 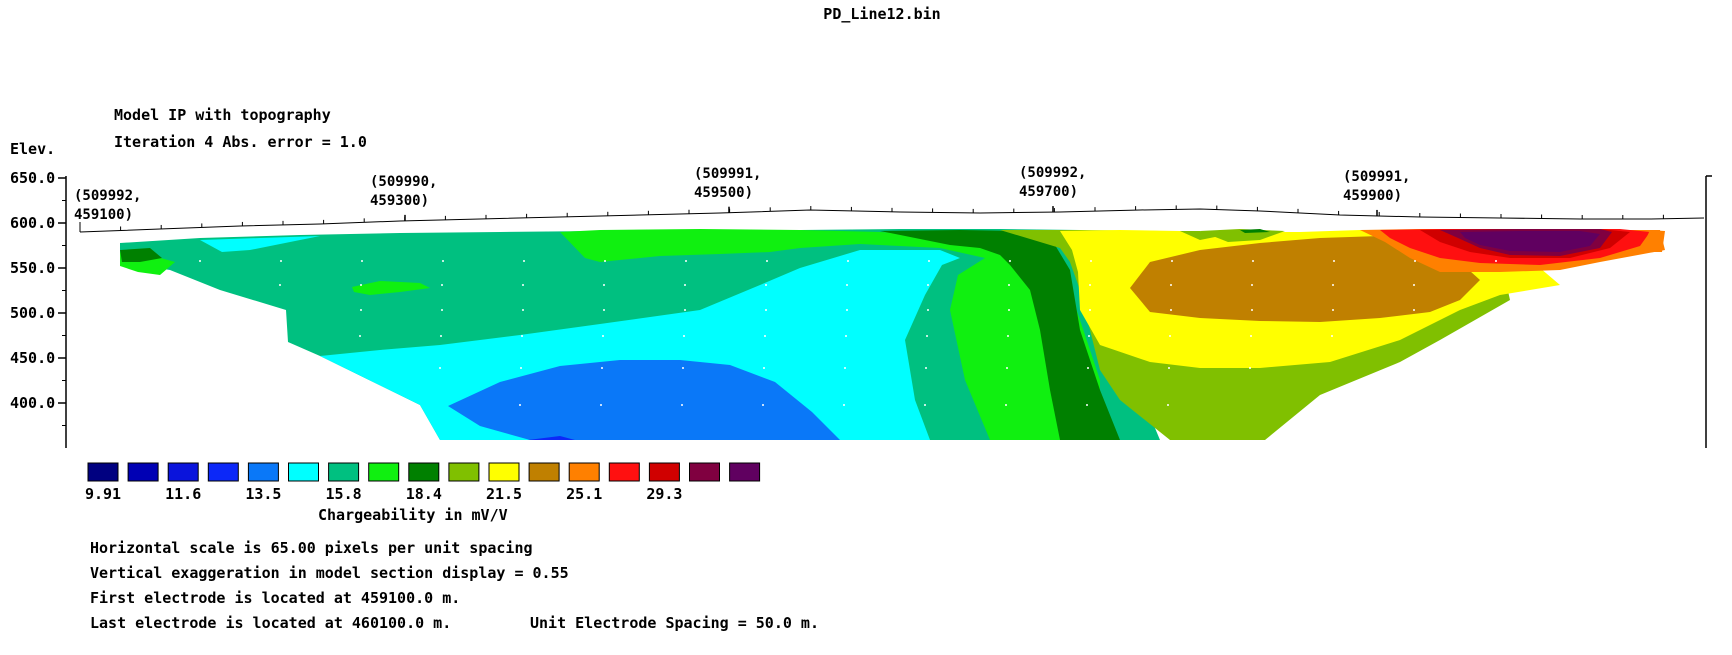 I want to click on zone-green-mid-left, so click(x=391, y=288).